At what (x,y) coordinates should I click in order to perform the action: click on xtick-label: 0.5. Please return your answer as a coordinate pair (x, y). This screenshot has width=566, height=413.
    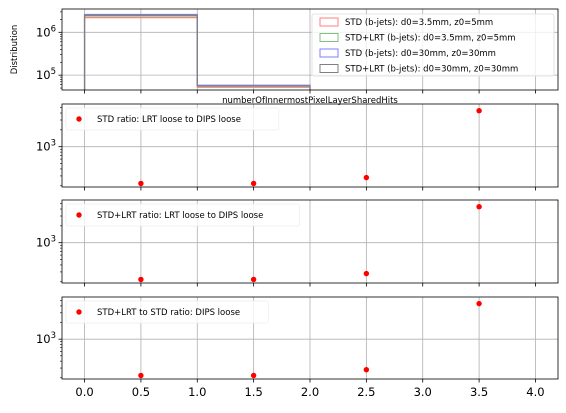
    Looking at the image, I should click on (141, 392).